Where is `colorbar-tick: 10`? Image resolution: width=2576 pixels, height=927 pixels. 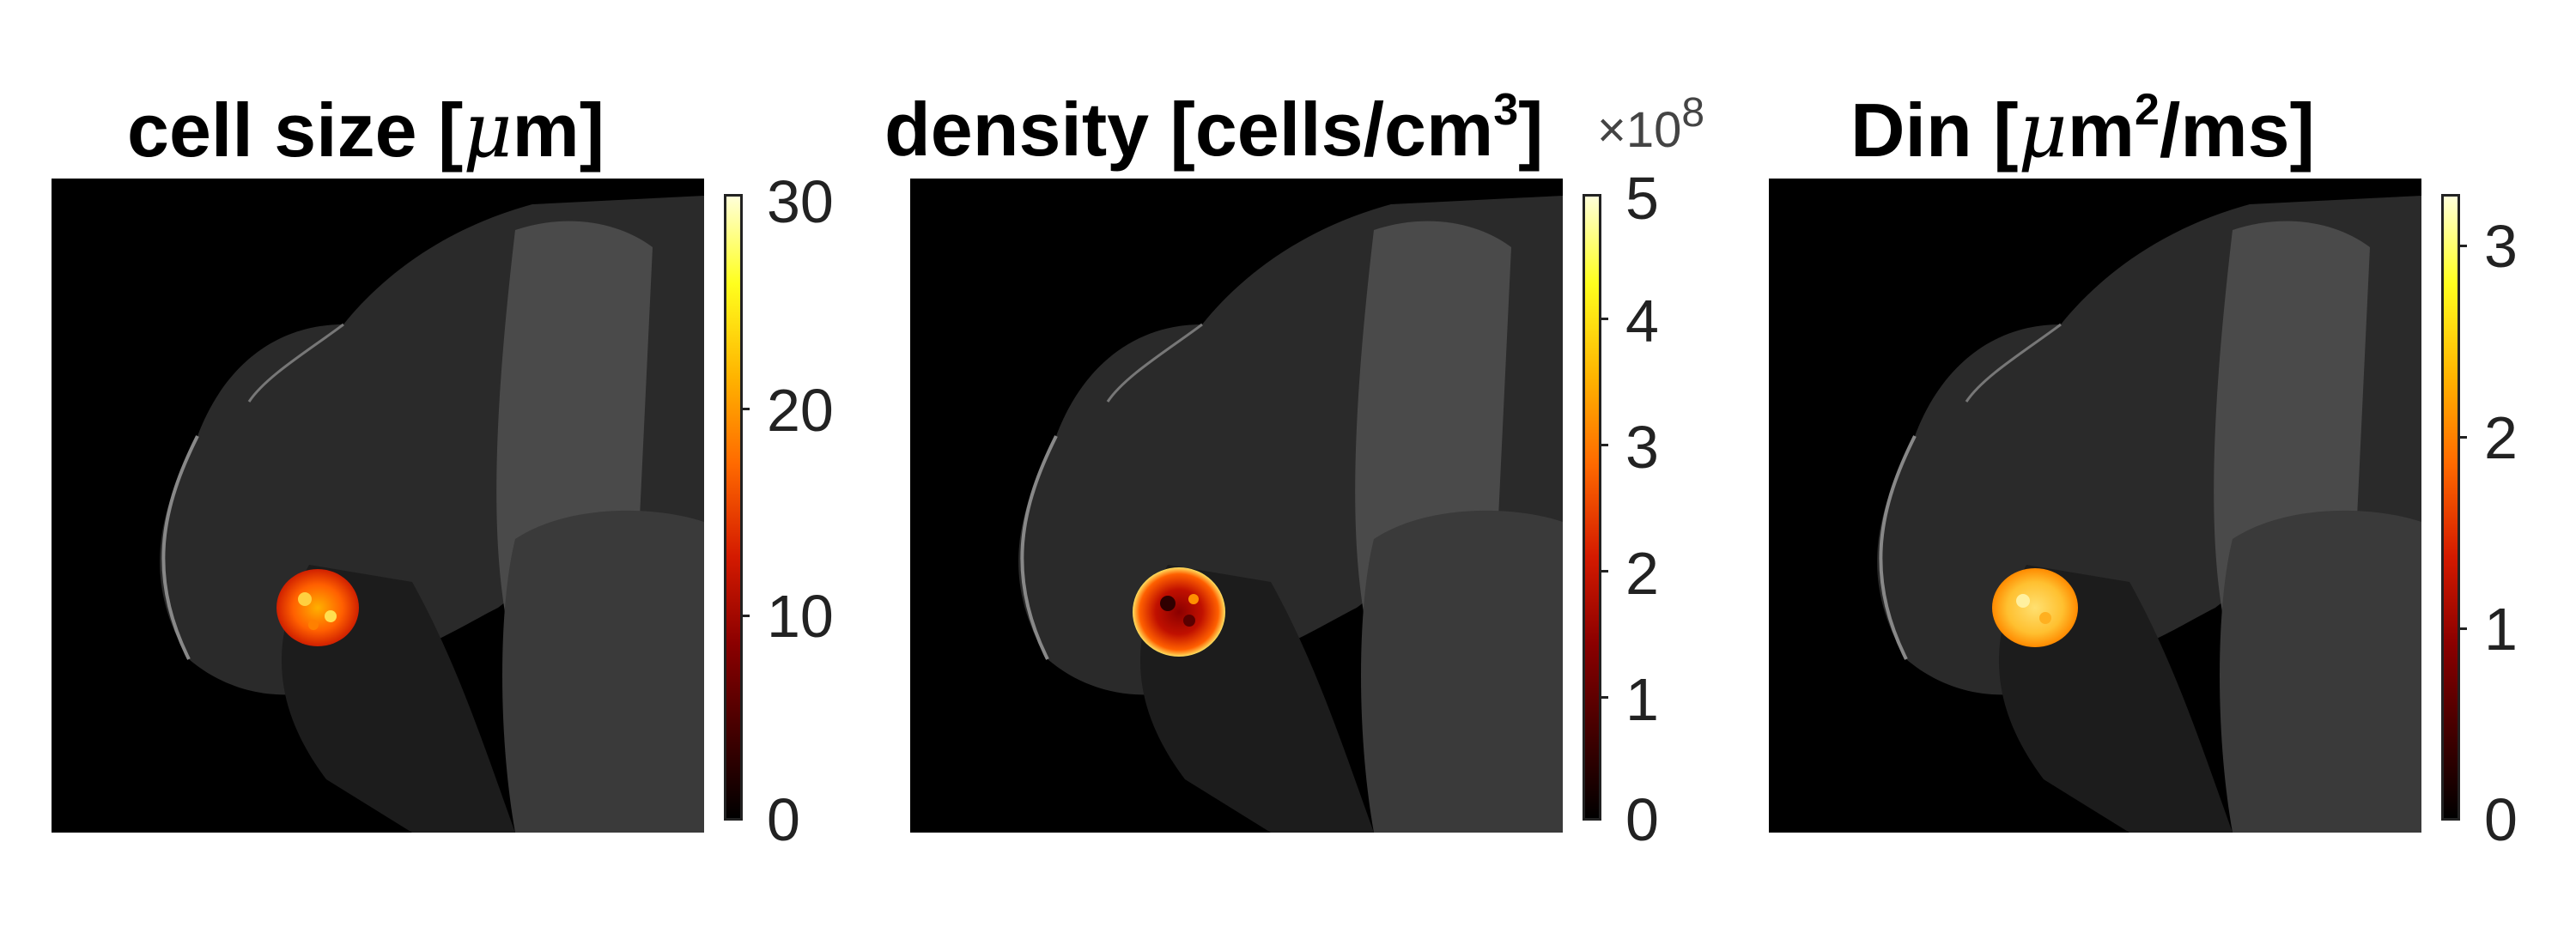
colorbar-tick: 10 is located at coordinates (801, 616).